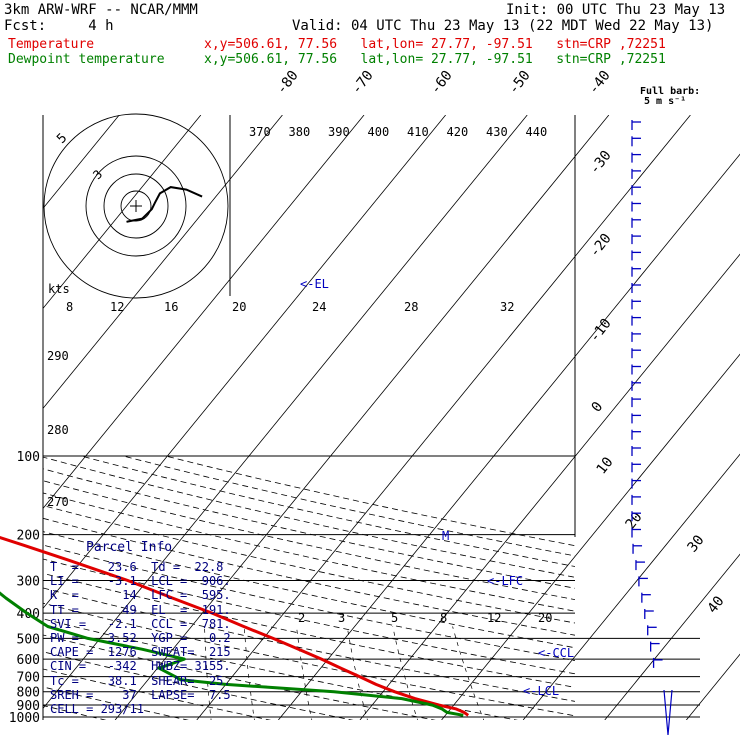 The width and height of the screenshot is (740, 740). What do you see at coordinates (601, 163) in the screenshot?
I see `isotherm-label: -30` at bounding box center [601, 163].